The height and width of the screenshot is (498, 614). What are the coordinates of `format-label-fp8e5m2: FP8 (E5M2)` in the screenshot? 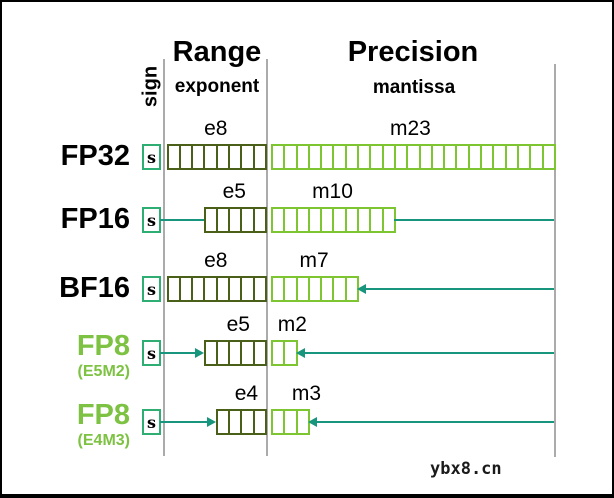 It's located at (74, 356).